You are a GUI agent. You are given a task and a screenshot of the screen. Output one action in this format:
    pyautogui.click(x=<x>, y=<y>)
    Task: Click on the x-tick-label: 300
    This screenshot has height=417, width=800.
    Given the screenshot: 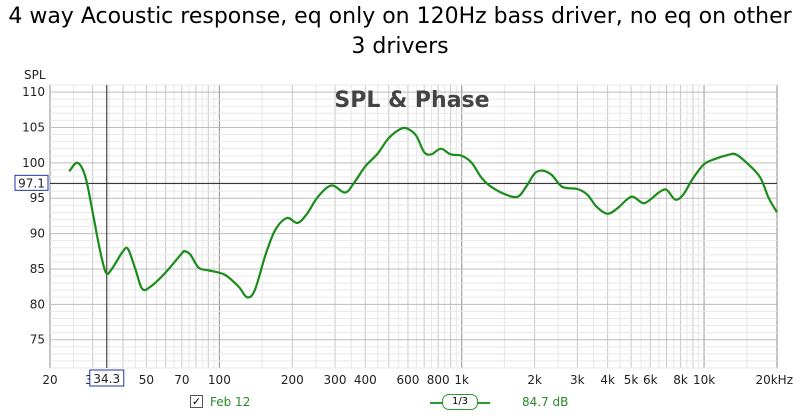 What is the action you would take?
    pyautogui.click(x=335, y=380)
    